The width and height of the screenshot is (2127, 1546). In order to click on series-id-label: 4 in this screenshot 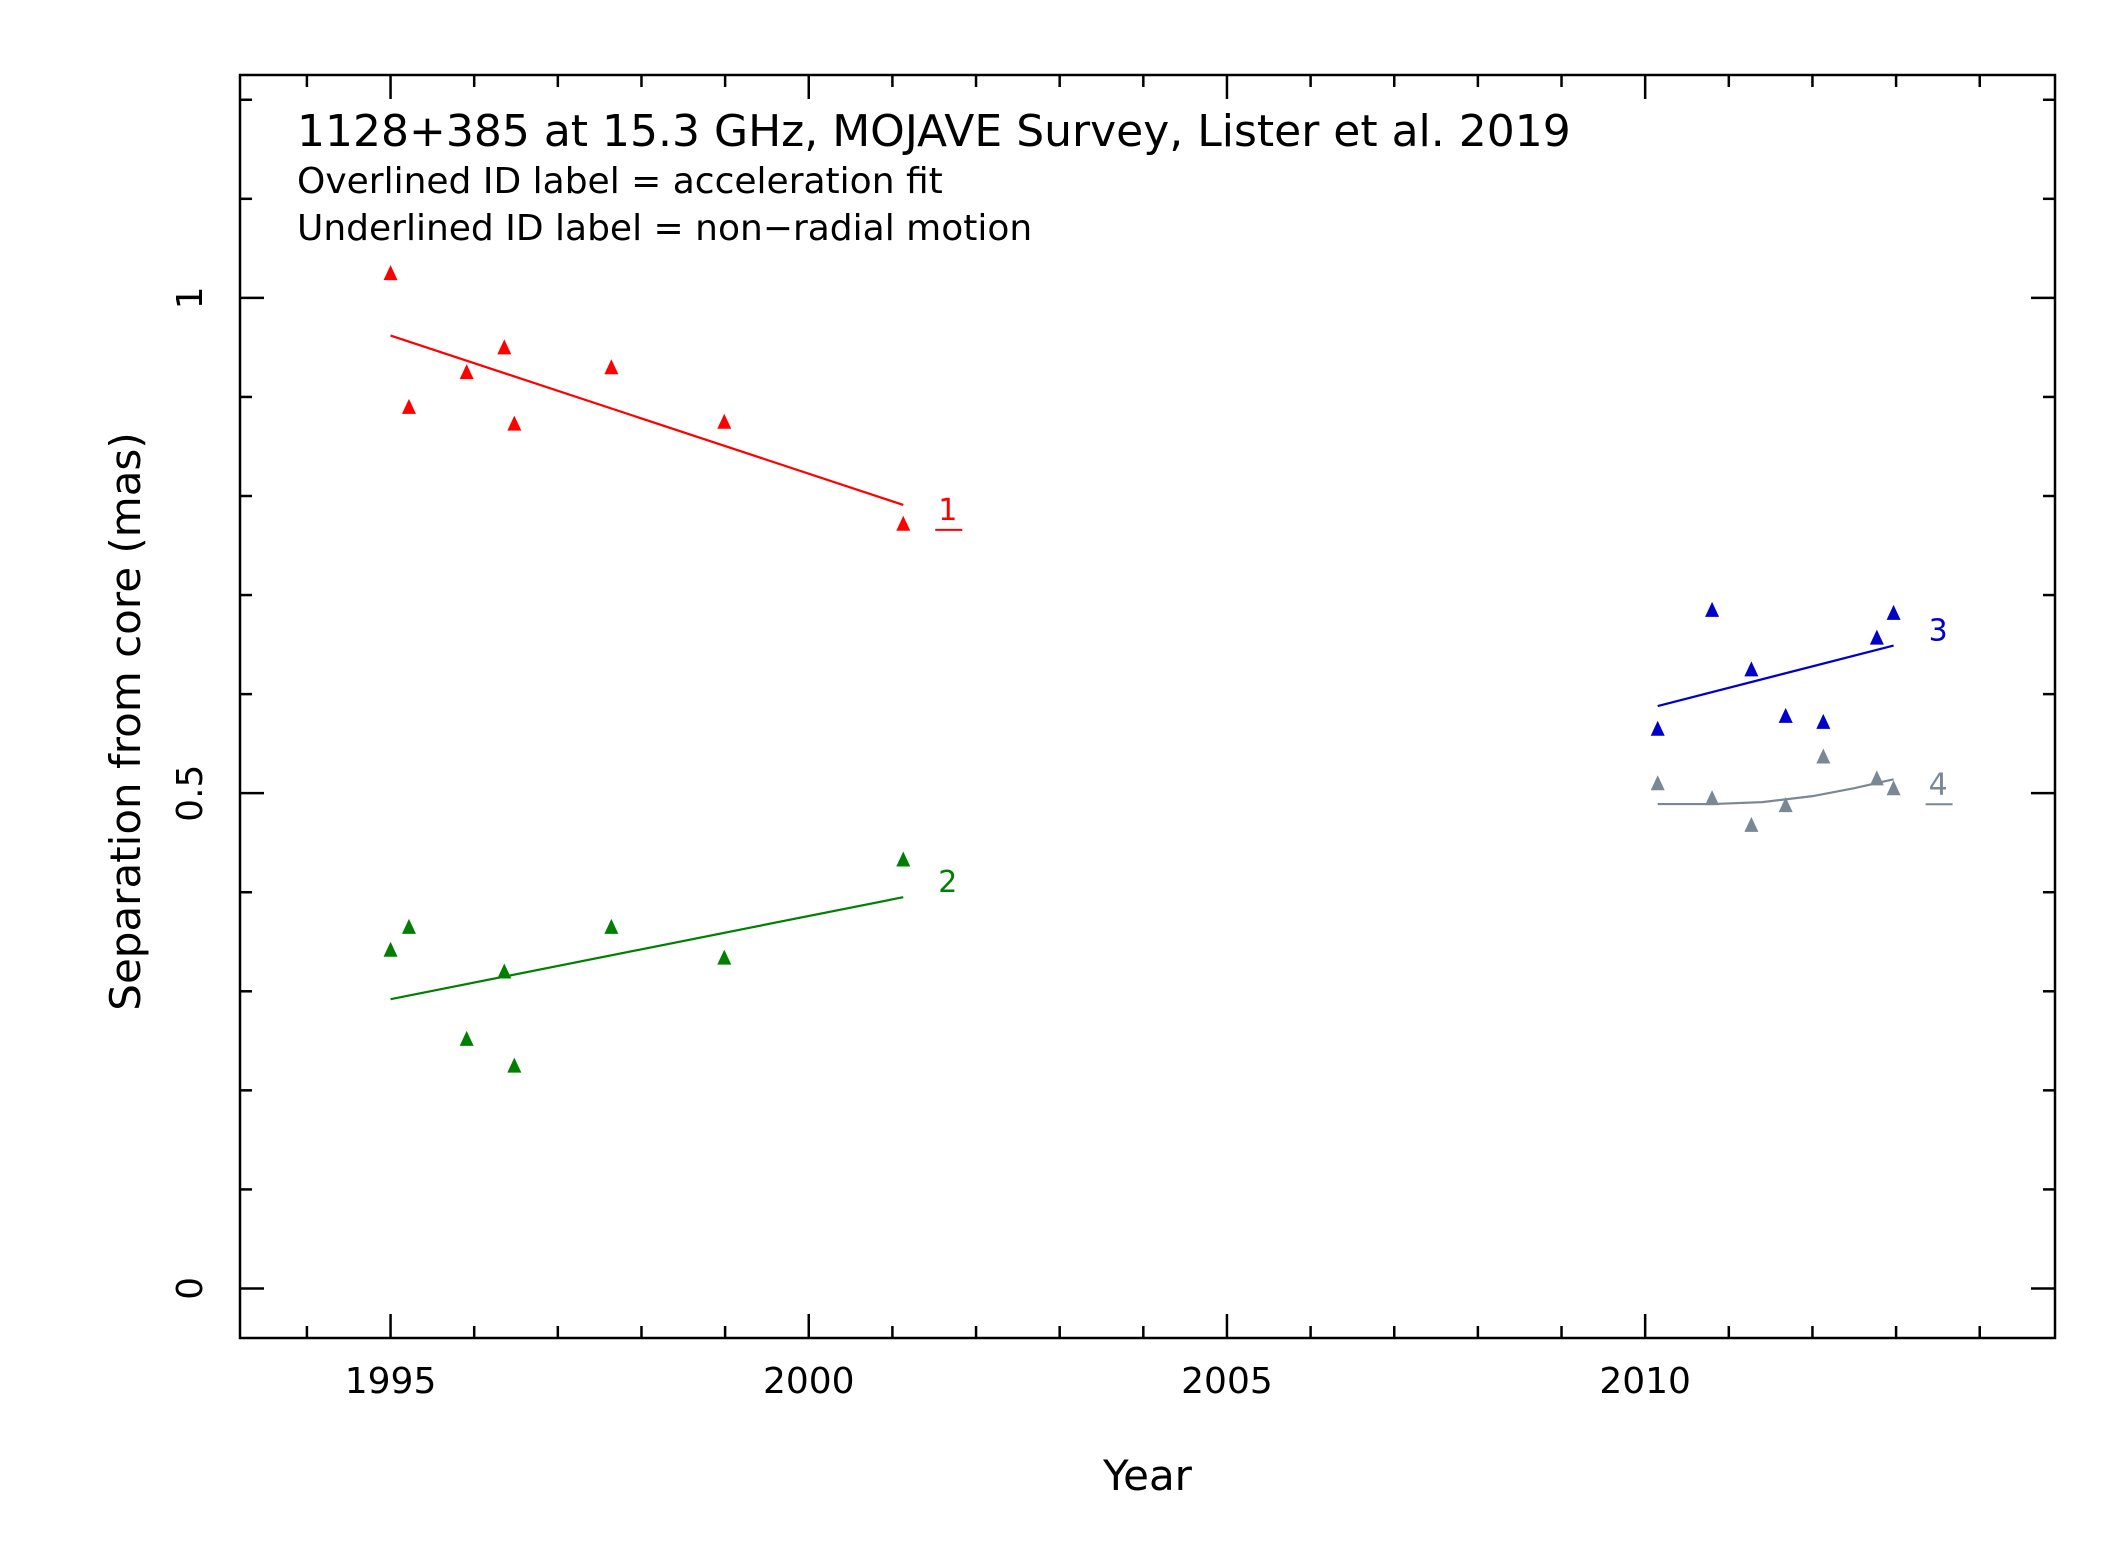, I will do `click(1938, 784)`.